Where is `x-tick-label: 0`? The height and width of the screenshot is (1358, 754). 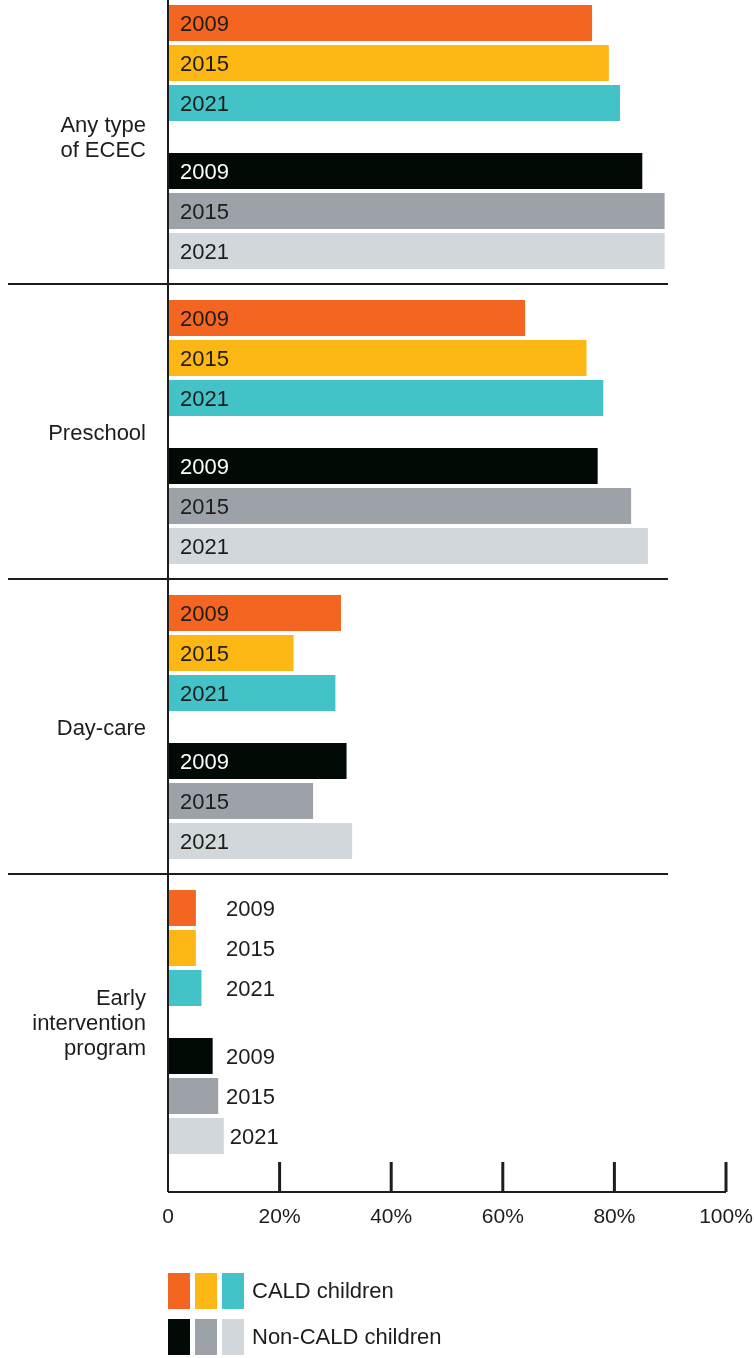
x-tick-label: 0 is located at coordinates (168, 1215).